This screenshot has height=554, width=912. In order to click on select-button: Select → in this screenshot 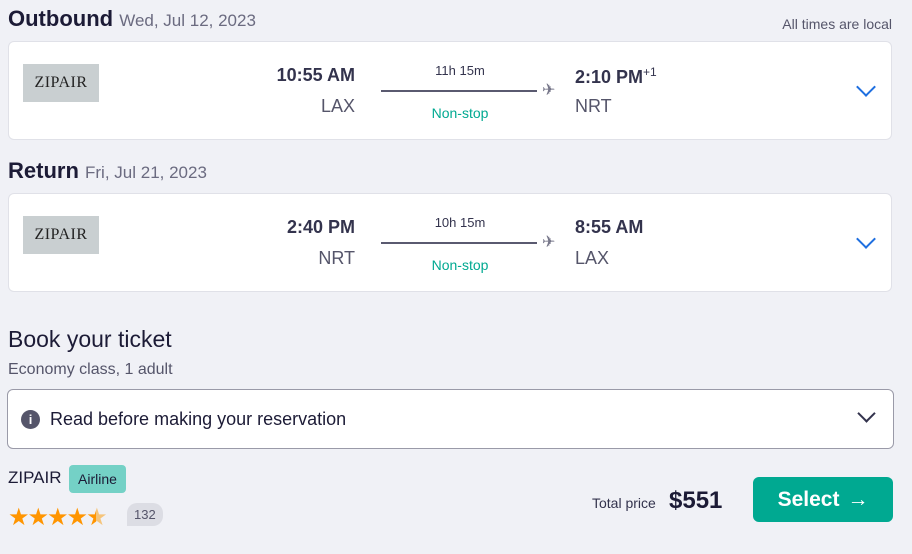, I will do `click(823, 499)`.